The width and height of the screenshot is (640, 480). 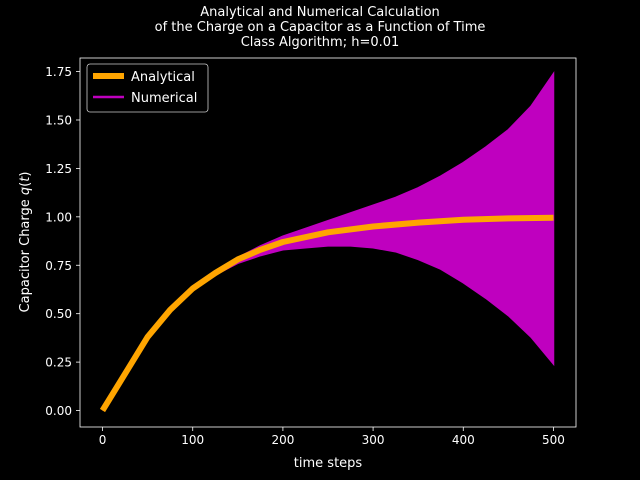 What do you see at coordinates (320, 12) in the screenshot?
I see `chart-title-line-1: Analytical and Numerical Calculation` at bounding box center [320, 12].